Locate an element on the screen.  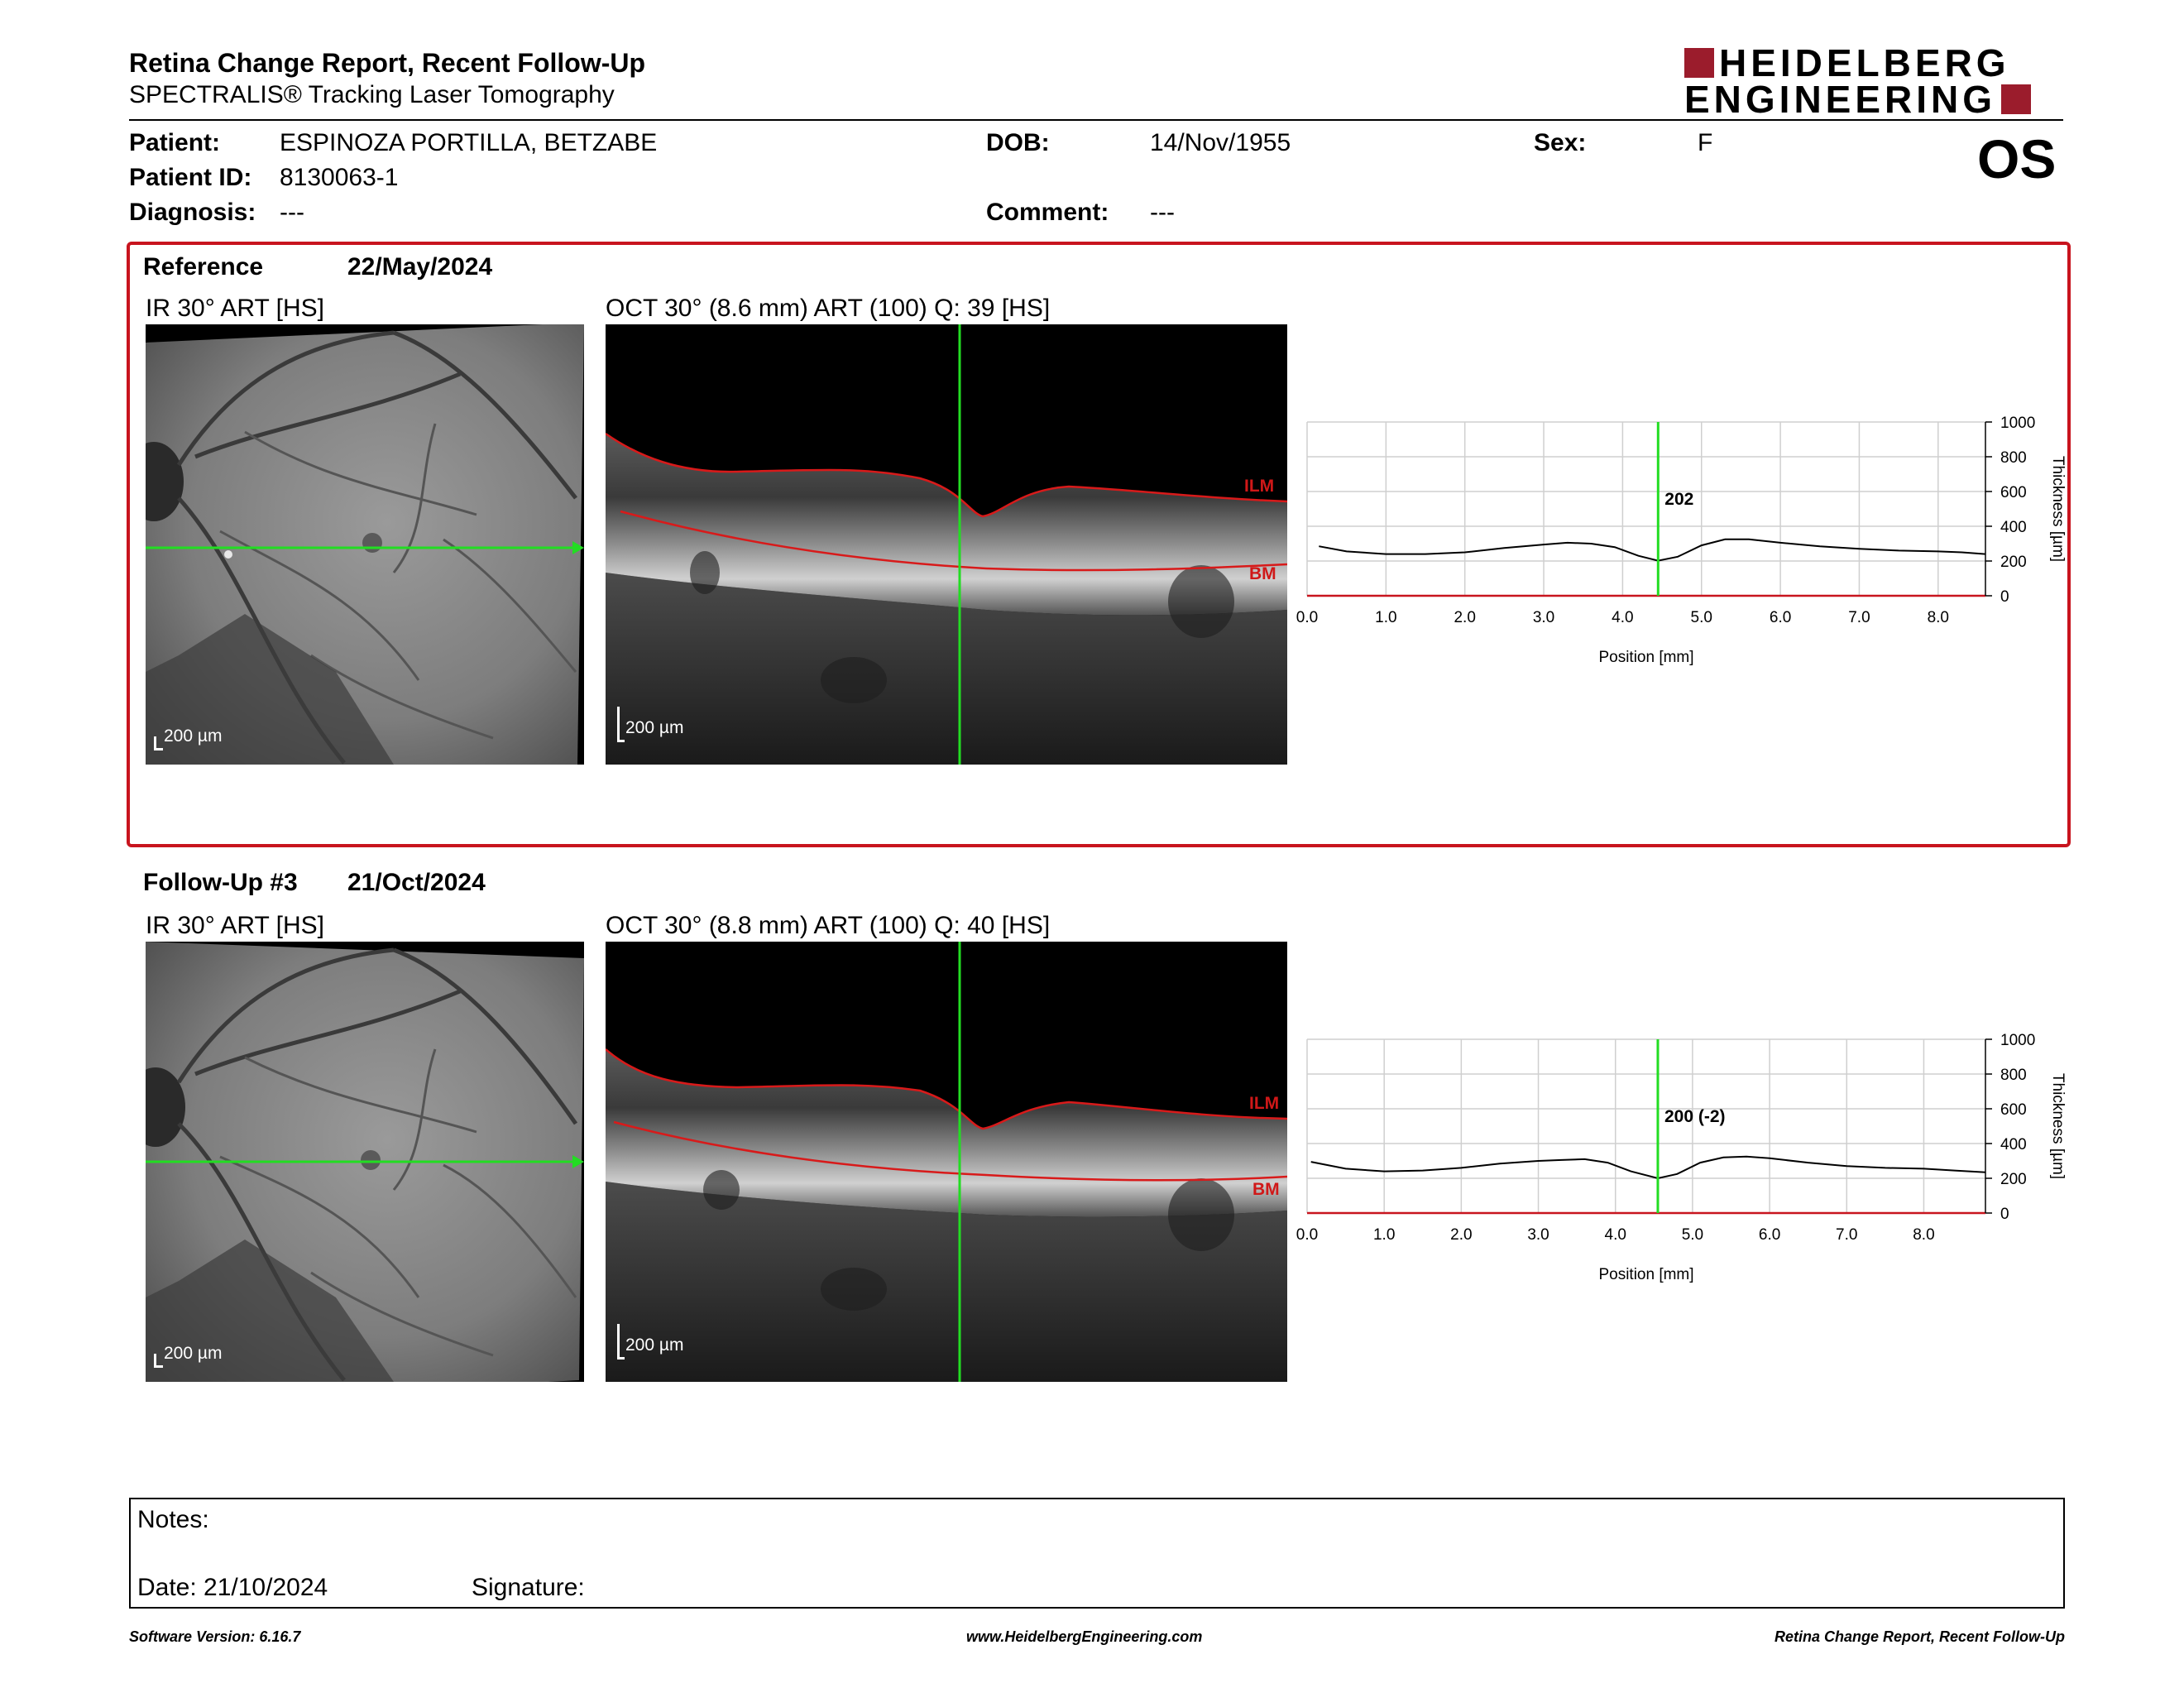
cursor-value-label: 202 is located at coordinates (1678, 499).